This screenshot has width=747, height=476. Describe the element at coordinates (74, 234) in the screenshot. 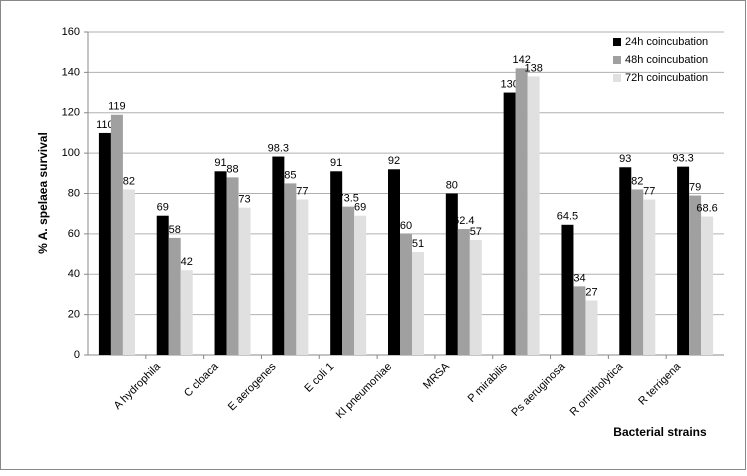

I see `y-tick-label: 60` at that location.